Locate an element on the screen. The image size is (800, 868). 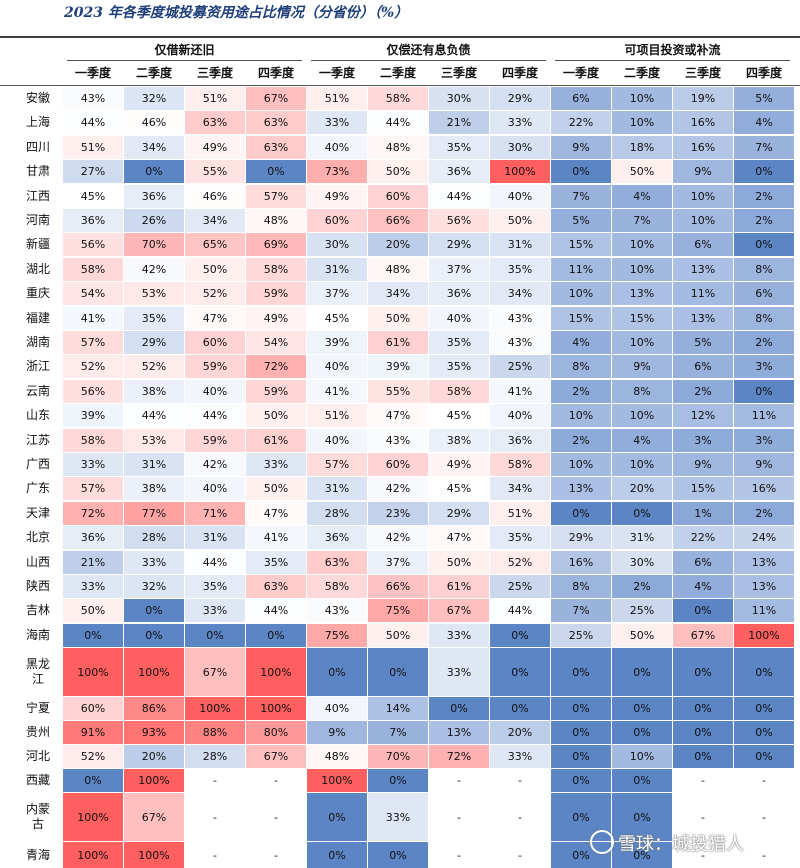
table-cell: 43% is located at coordinates (93, 98).